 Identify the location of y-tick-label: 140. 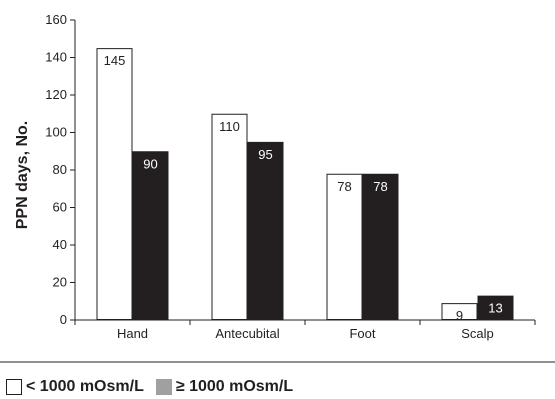
(56, 57).